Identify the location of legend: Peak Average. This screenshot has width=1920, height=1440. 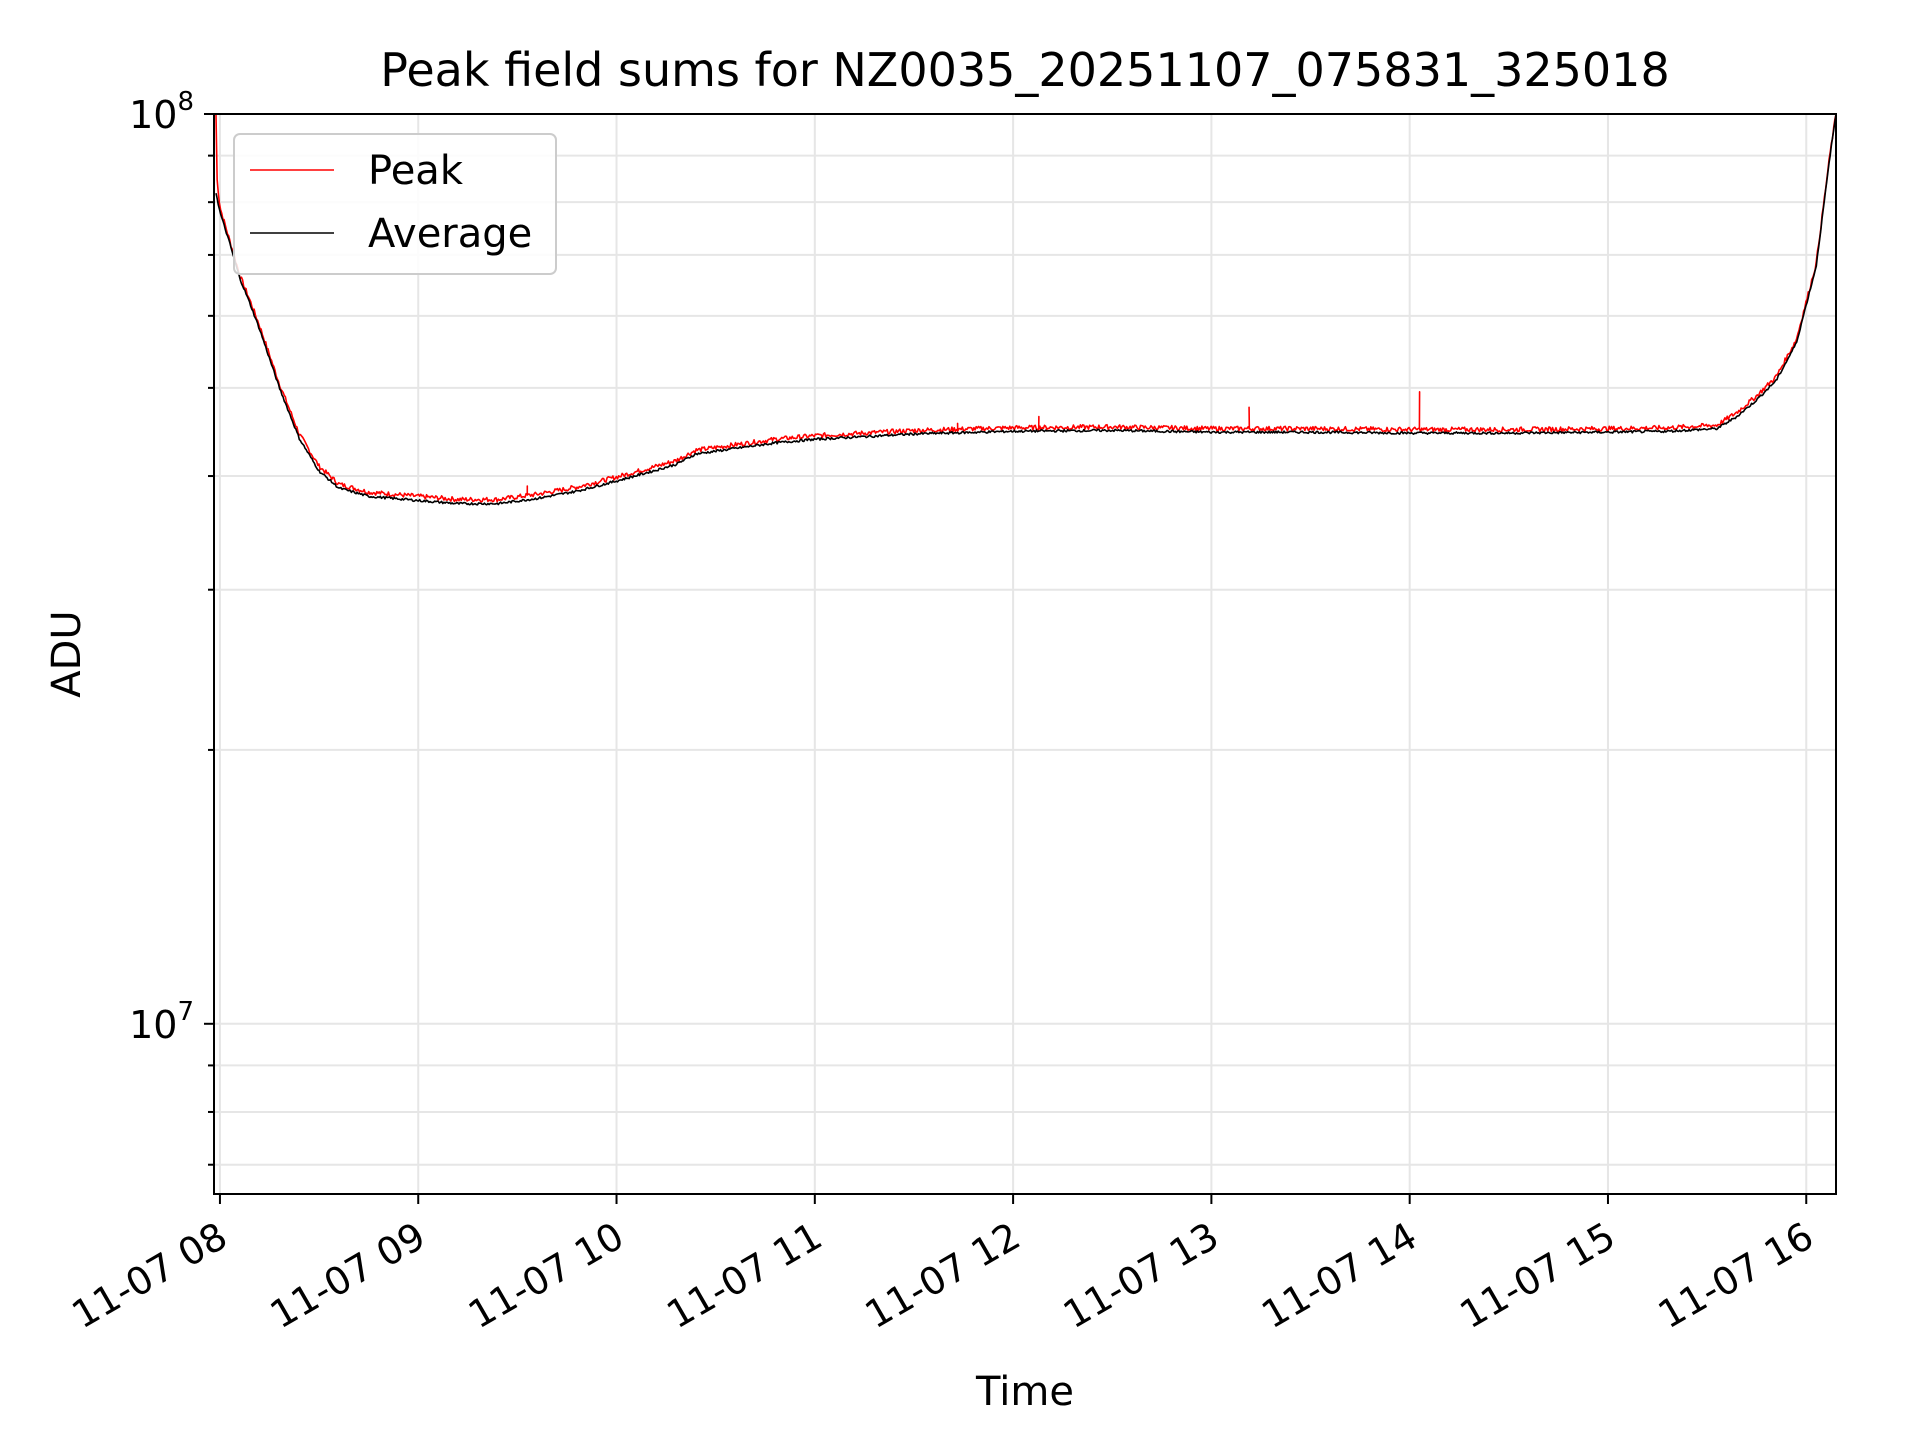
(395, 204).